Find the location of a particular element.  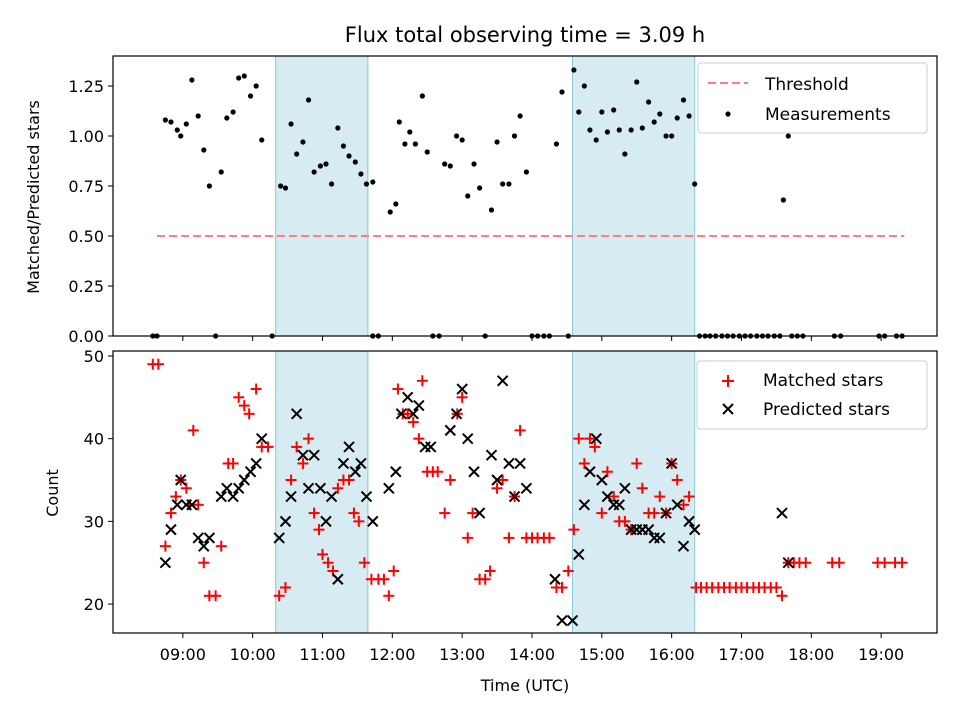

legend-matched-label: Matched stars is located at coordinates (823, 381).